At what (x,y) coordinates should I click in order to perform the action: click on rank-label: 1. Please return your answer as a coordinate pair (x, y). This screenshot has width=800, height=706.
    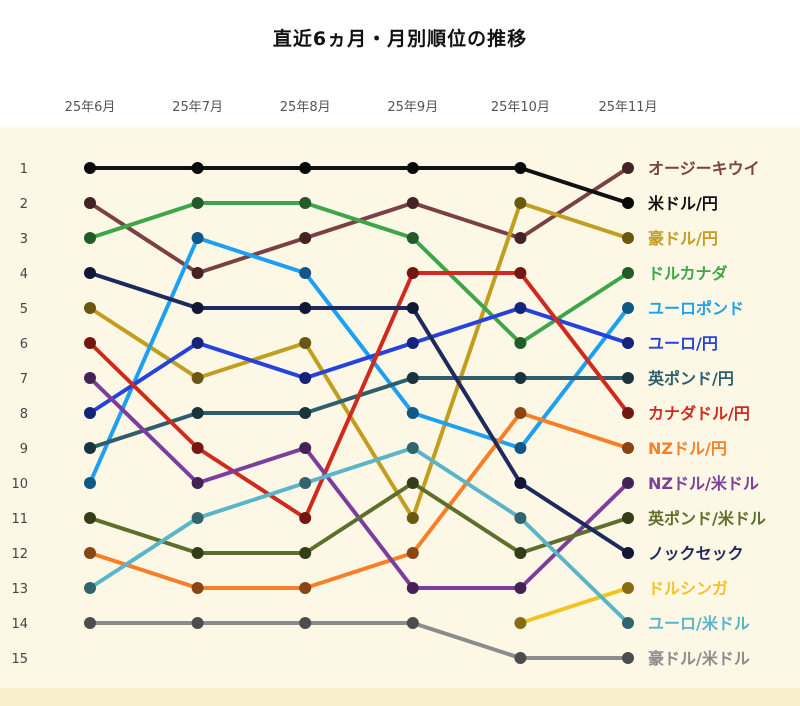
    Looking at the image, I should click on (24, 169).